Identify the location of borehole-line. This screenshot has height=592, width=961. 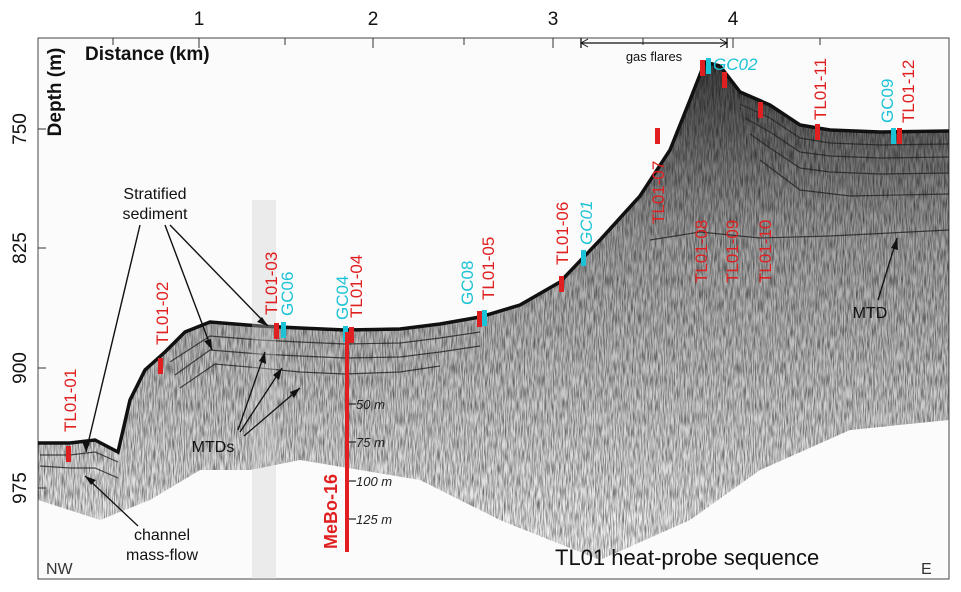
(347, 442).